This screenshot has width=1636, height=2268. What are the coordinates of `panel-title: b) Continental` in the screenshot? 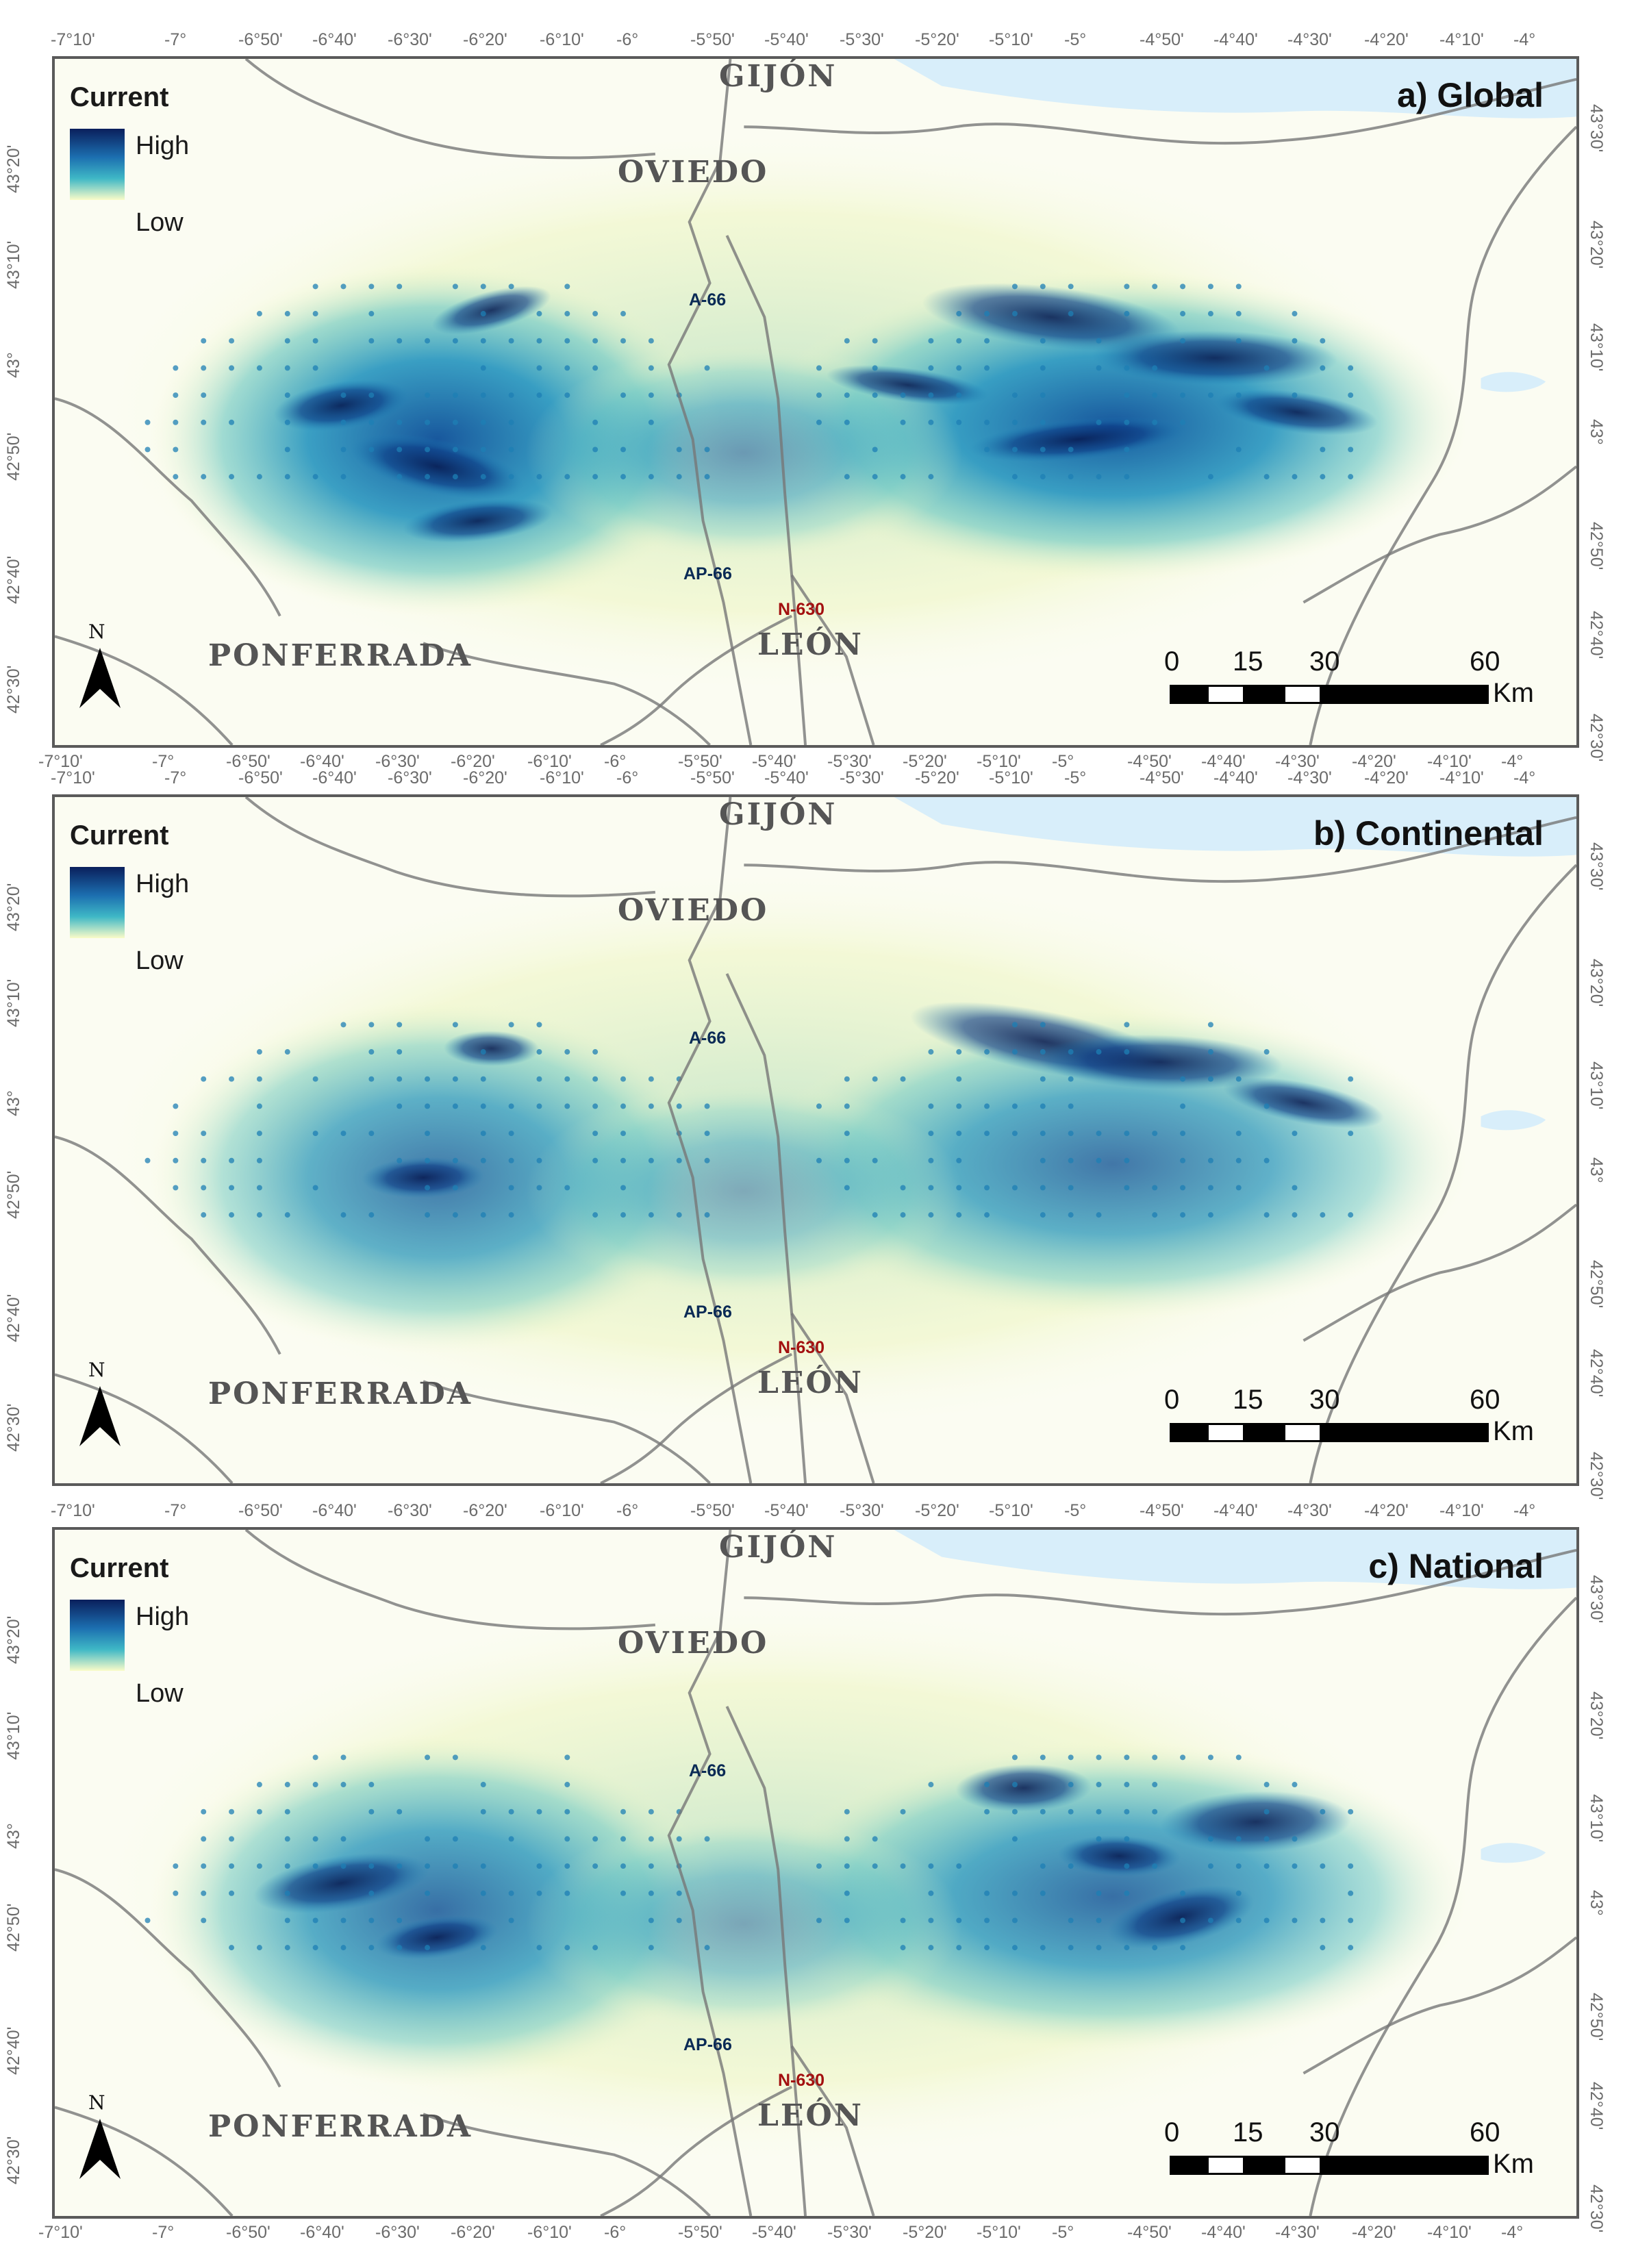 It's located at (1428, 833).